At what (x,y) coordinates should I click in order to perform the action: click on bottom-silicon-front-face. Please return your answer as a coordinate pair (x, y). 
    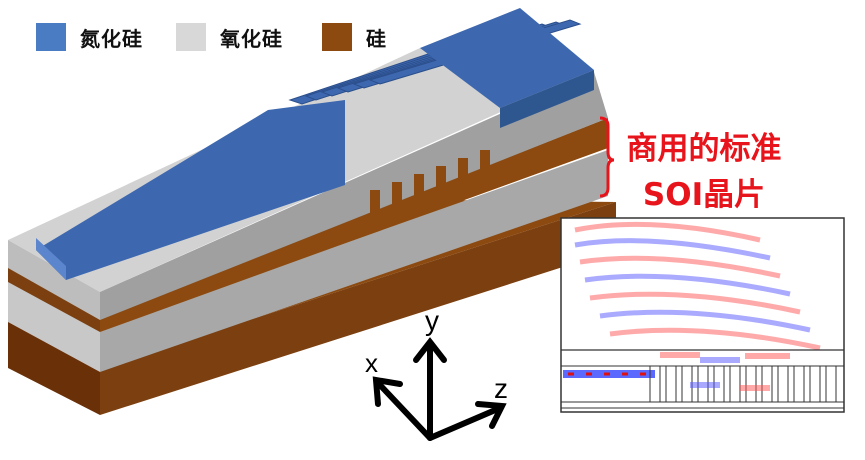
    Looking at the image, I should click on (54, 367).